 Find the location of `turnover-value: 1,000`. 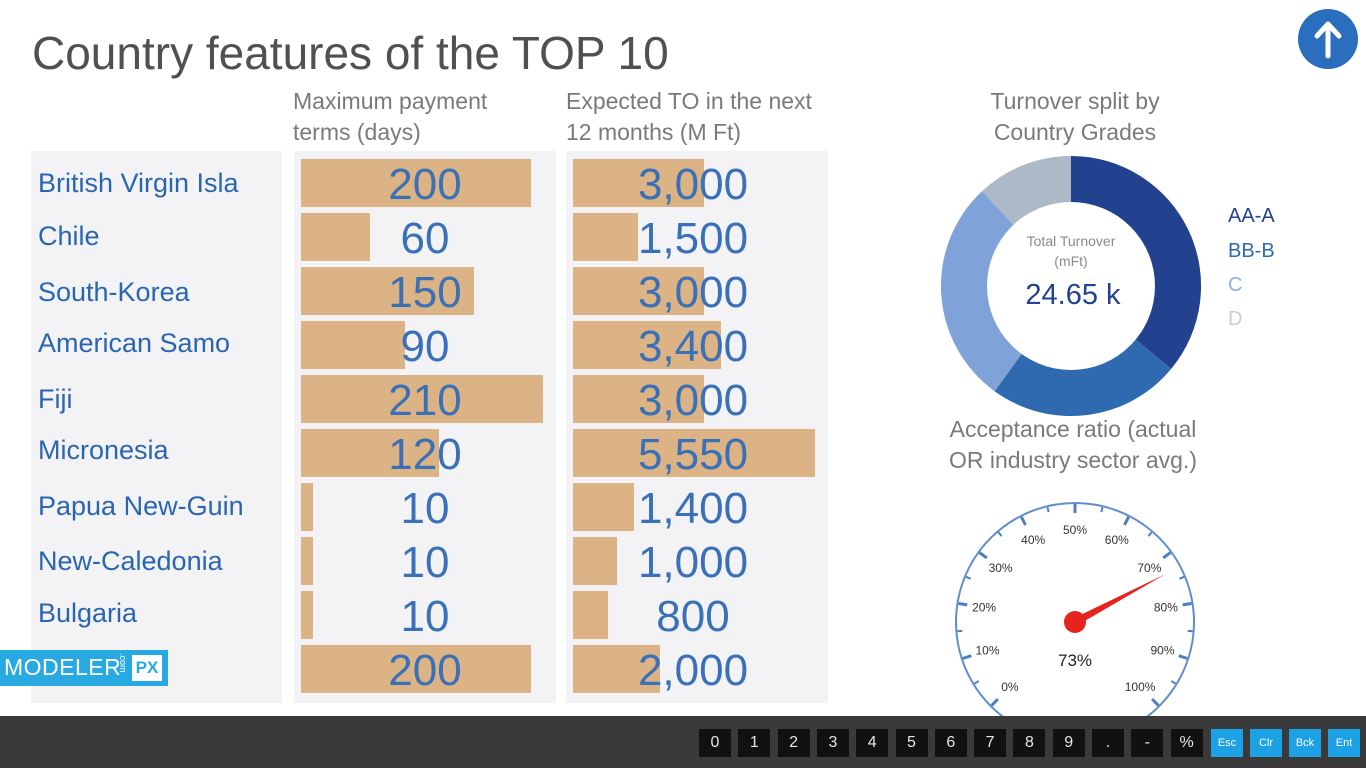

turnover-value: 1,000 is located at coordinates (693, 562).